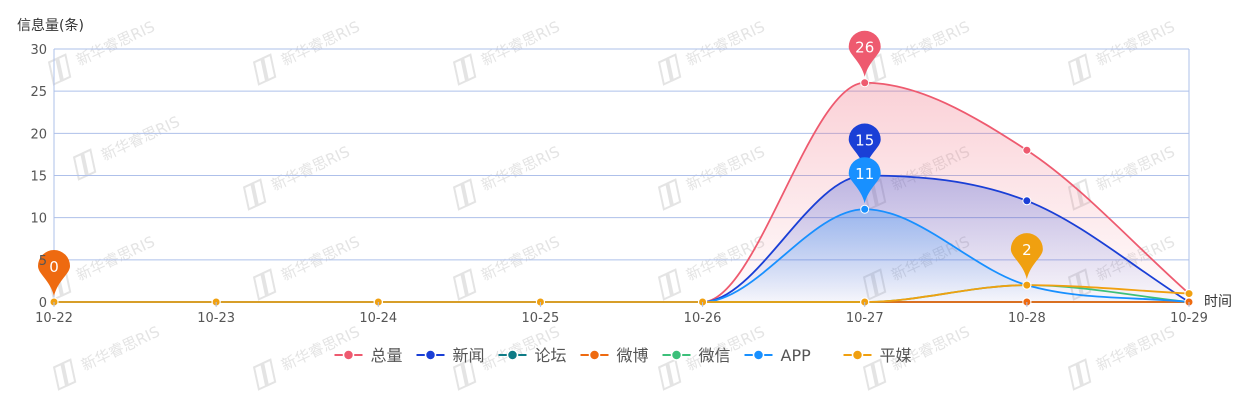  I want to click on legend-item-total: 总量, so click(368, 355).